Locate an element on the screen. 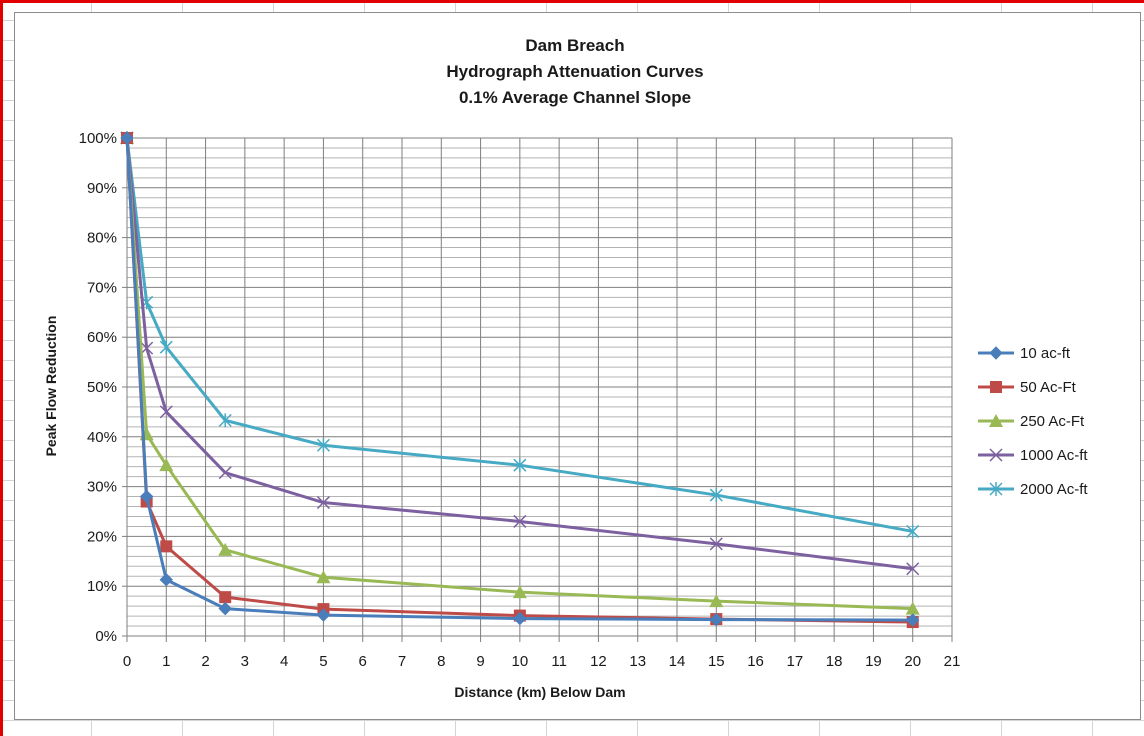  chart-title-line-3: 0.1% Average Channel Slope is located at coordinates (575, 97).